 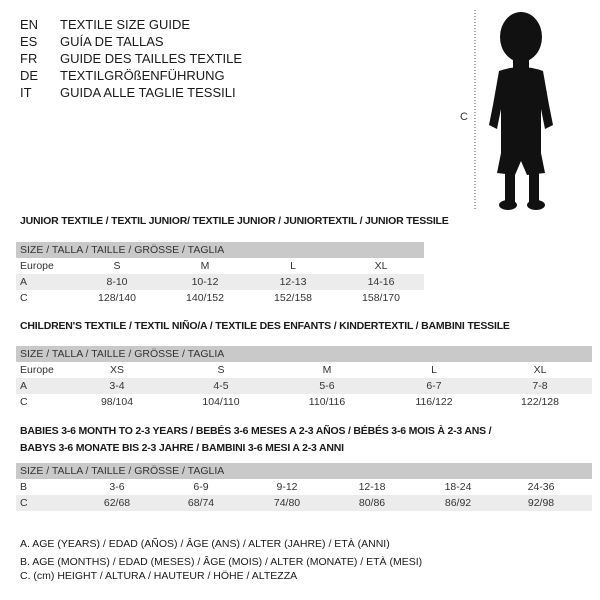 I want to click on table-cell: 24-36, so click(x=541, y=487).